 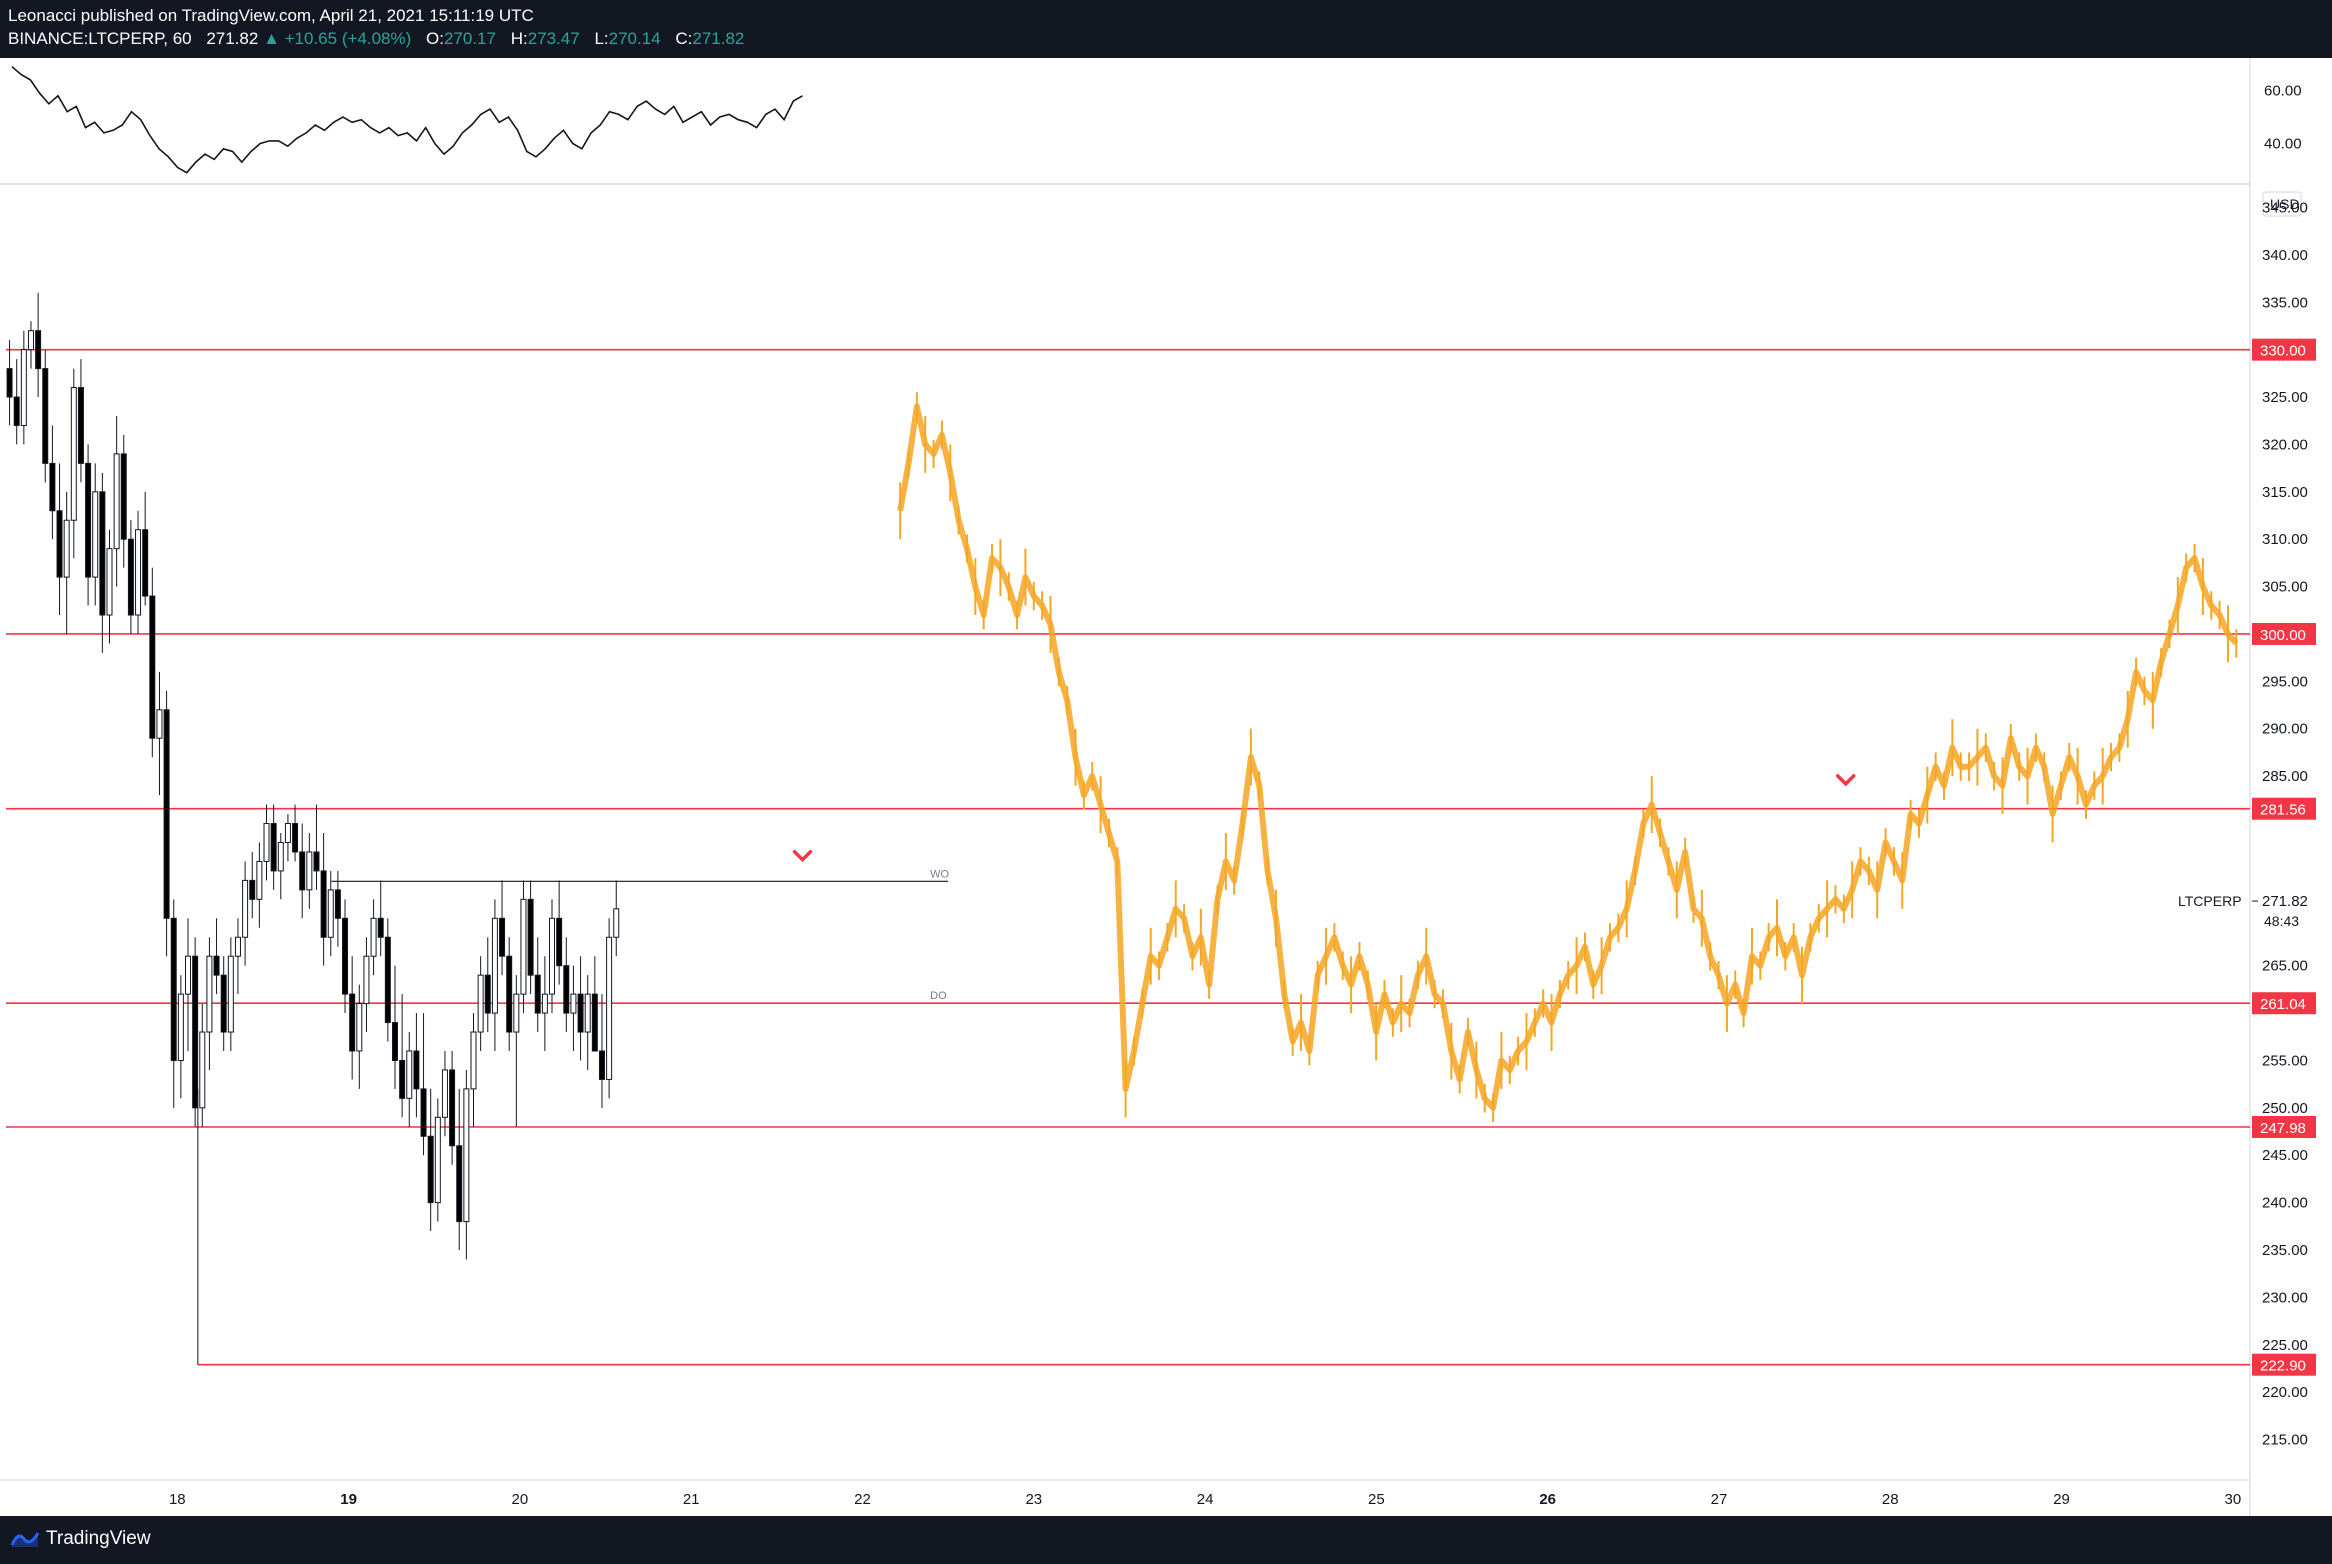 I want to click on open-label: O:, so click(x=435, y=38).